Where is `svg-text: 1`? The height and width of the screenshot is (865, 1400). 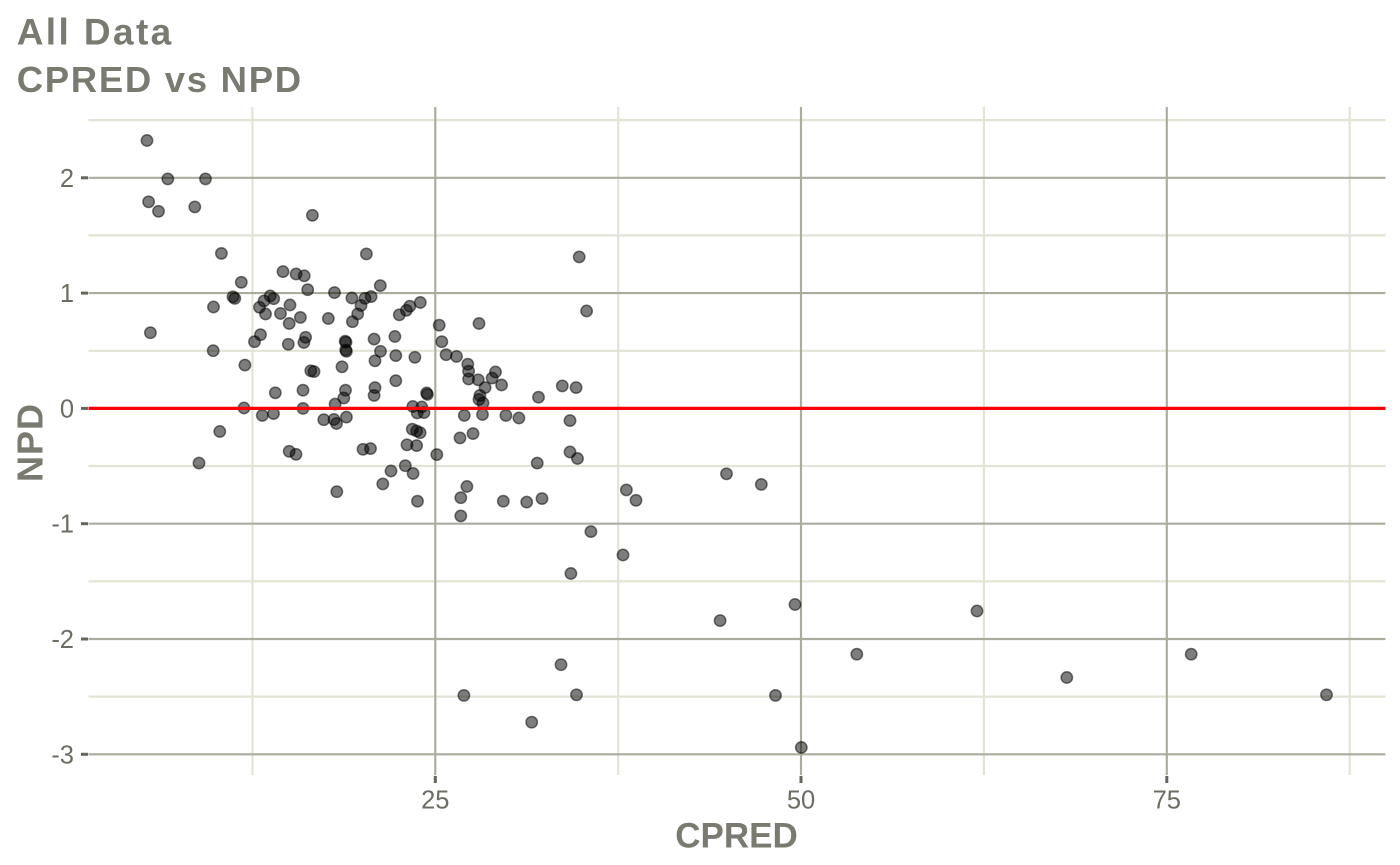 svg-text: 1 is located at coordinates (67, 294).